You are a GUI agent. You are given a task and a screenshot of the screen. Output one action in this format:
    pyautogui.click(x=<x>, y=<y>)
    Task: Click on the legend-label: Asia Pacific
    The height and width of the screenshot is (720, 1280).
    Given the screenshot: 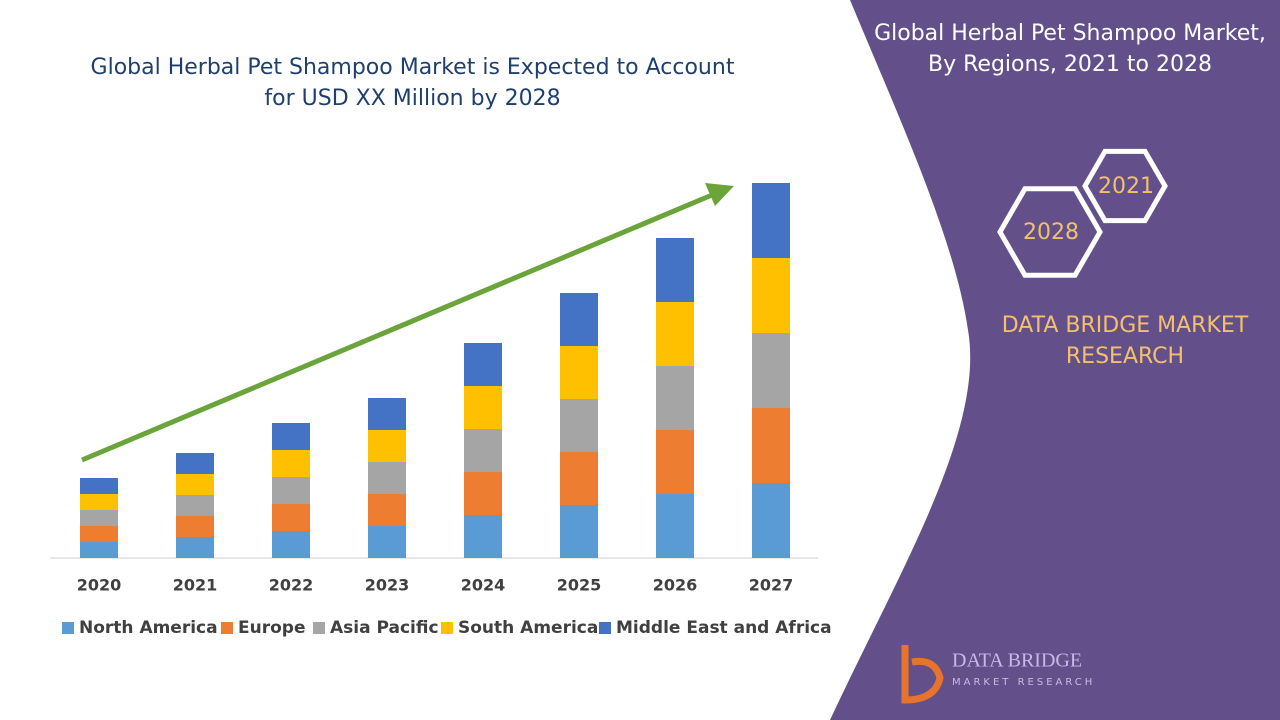 What is the action you would take?
    pyautogui.click(x=384, y=628)
    